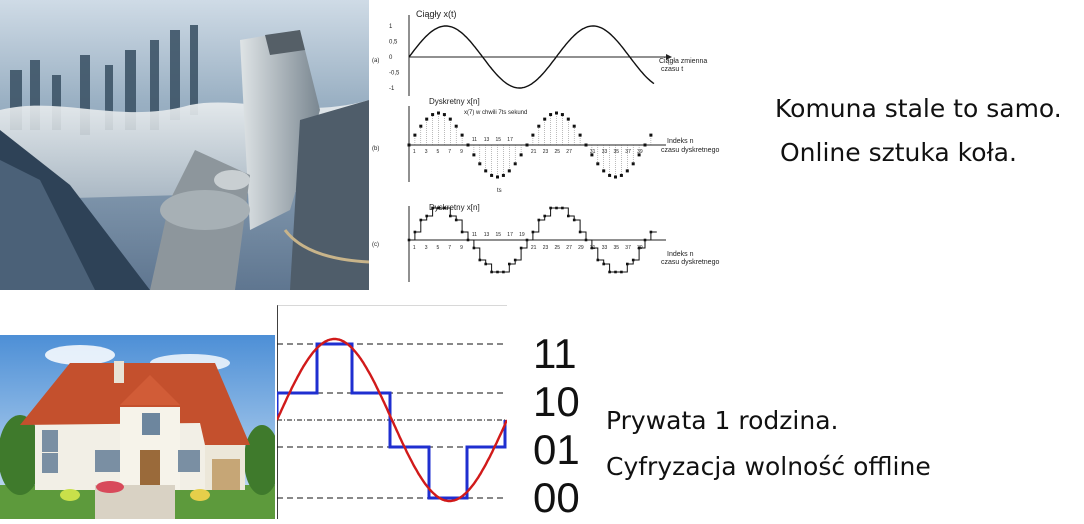  What do you see at coordinates (449, 248) in the screenshot?
I see `panel-c-x-tick: 7` at bounding box center [449, 248].